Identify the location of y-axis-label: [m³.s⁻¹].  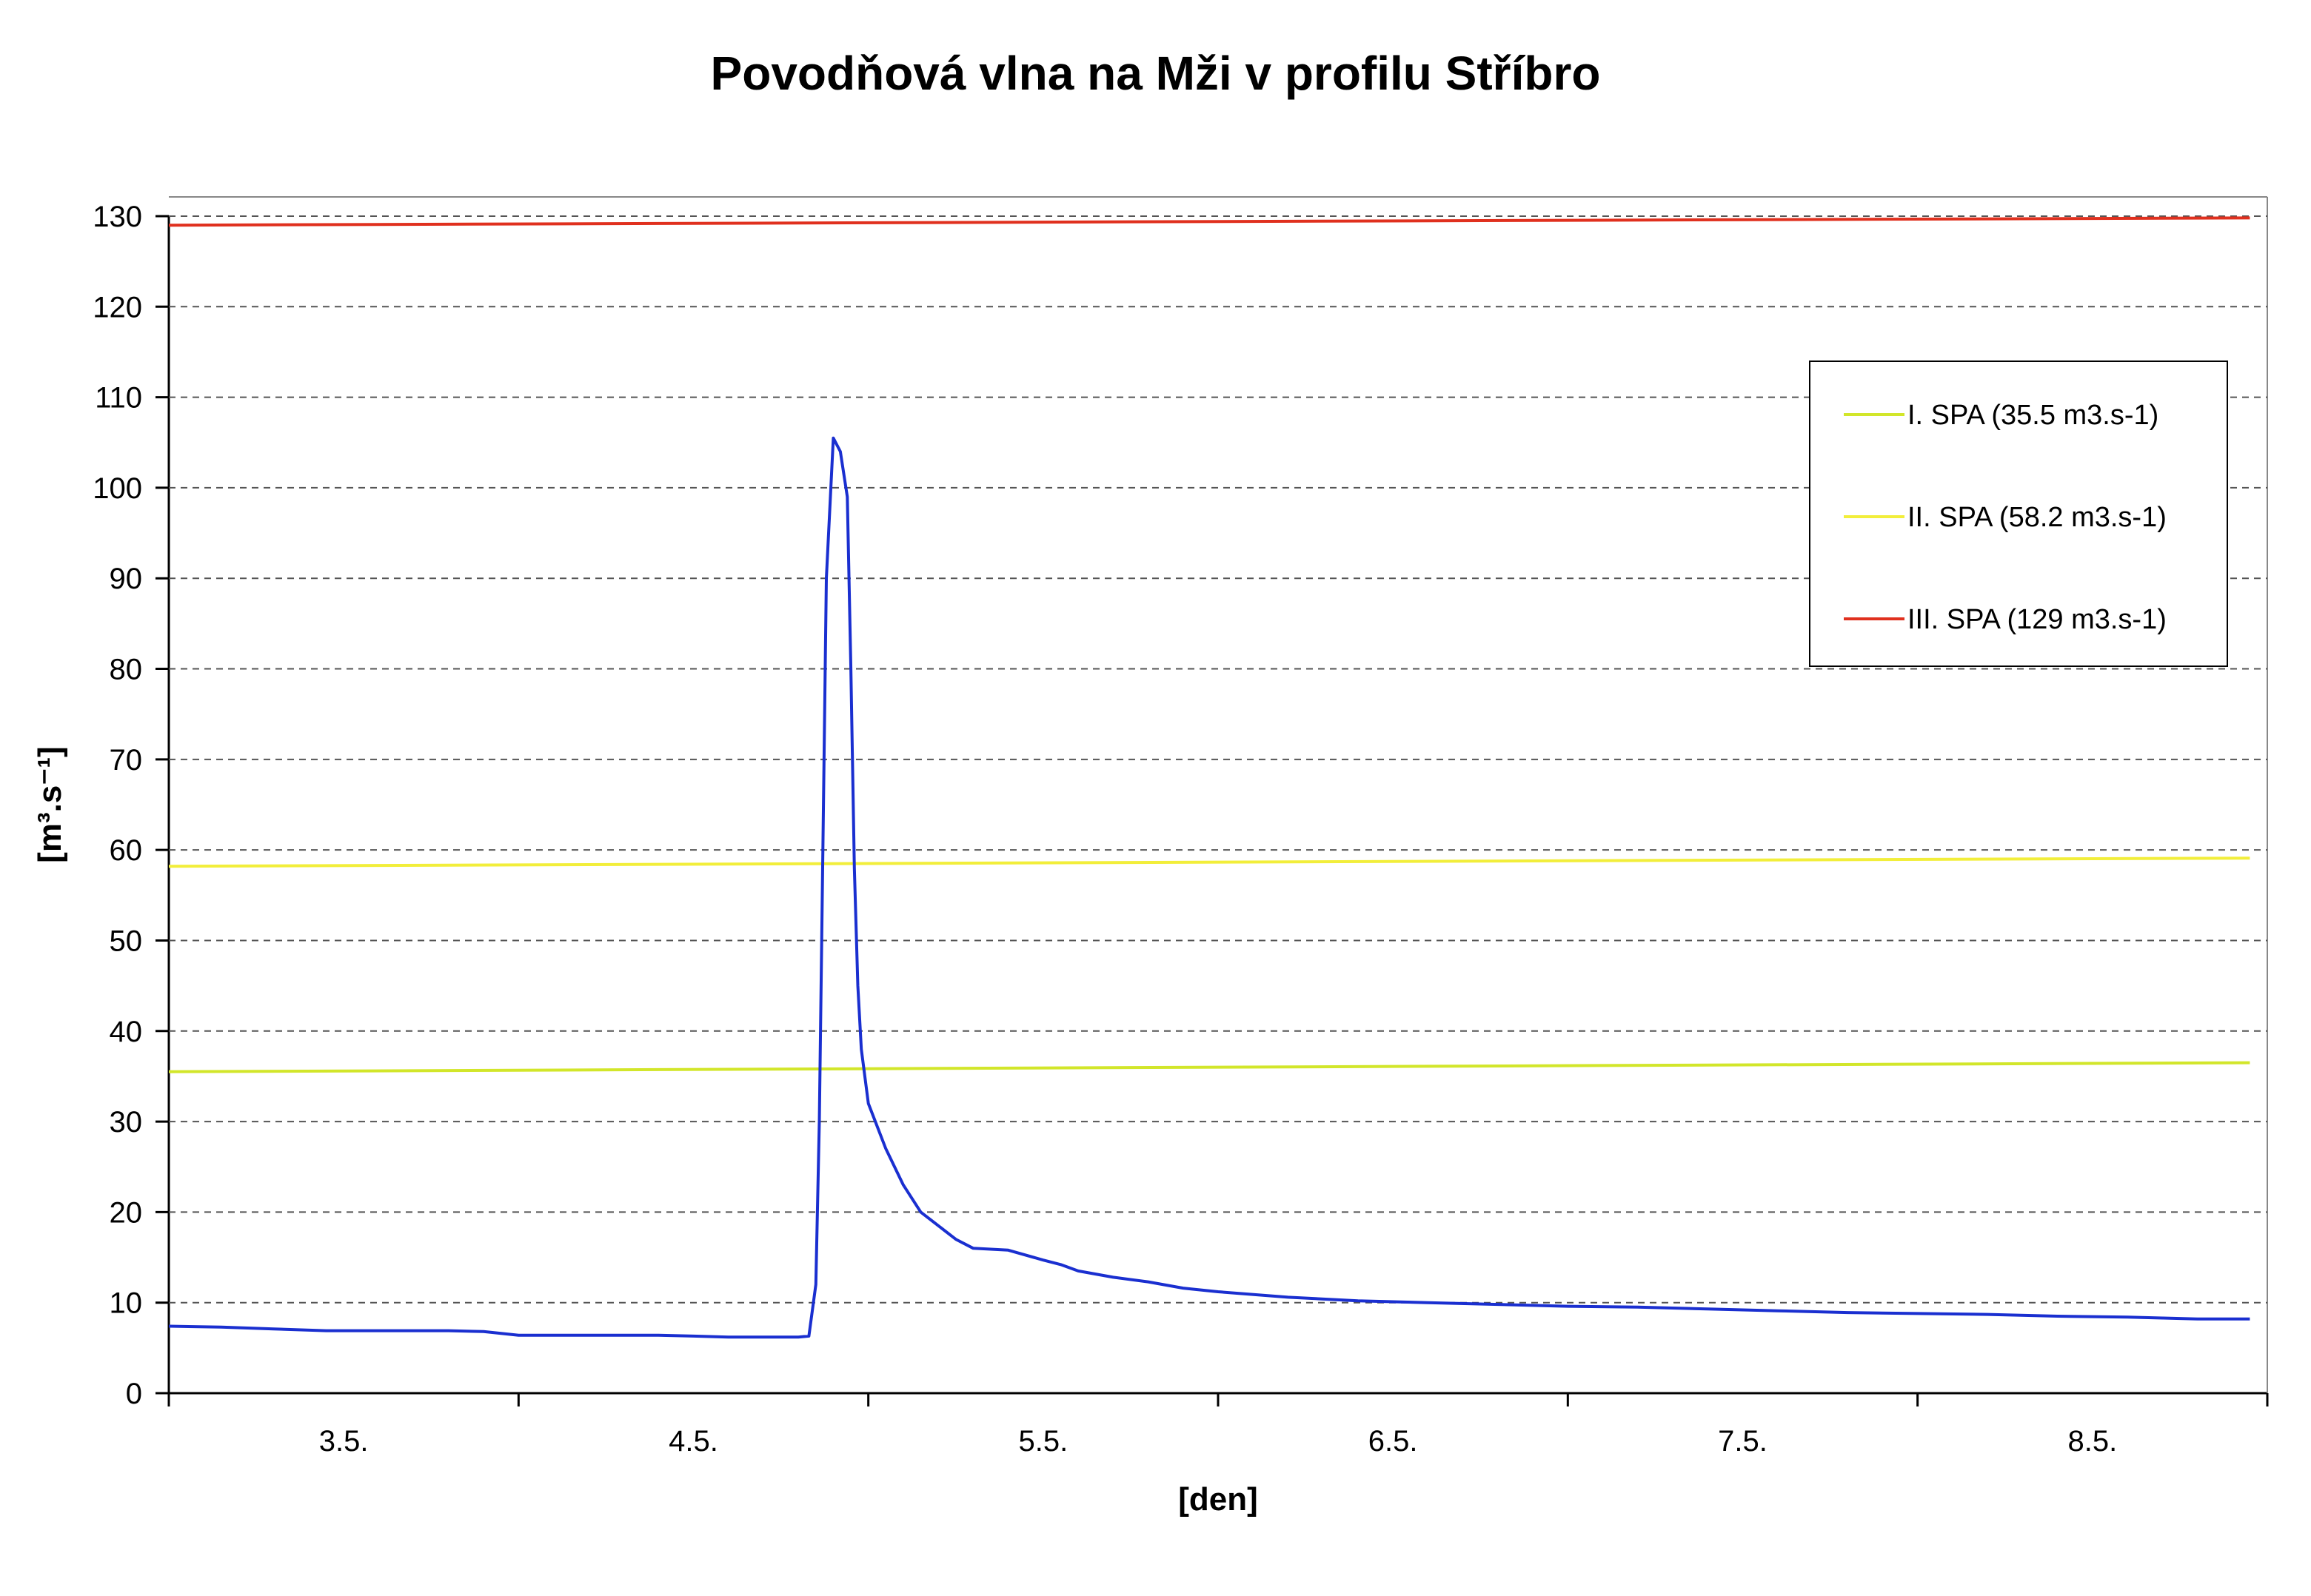
(50, 804).